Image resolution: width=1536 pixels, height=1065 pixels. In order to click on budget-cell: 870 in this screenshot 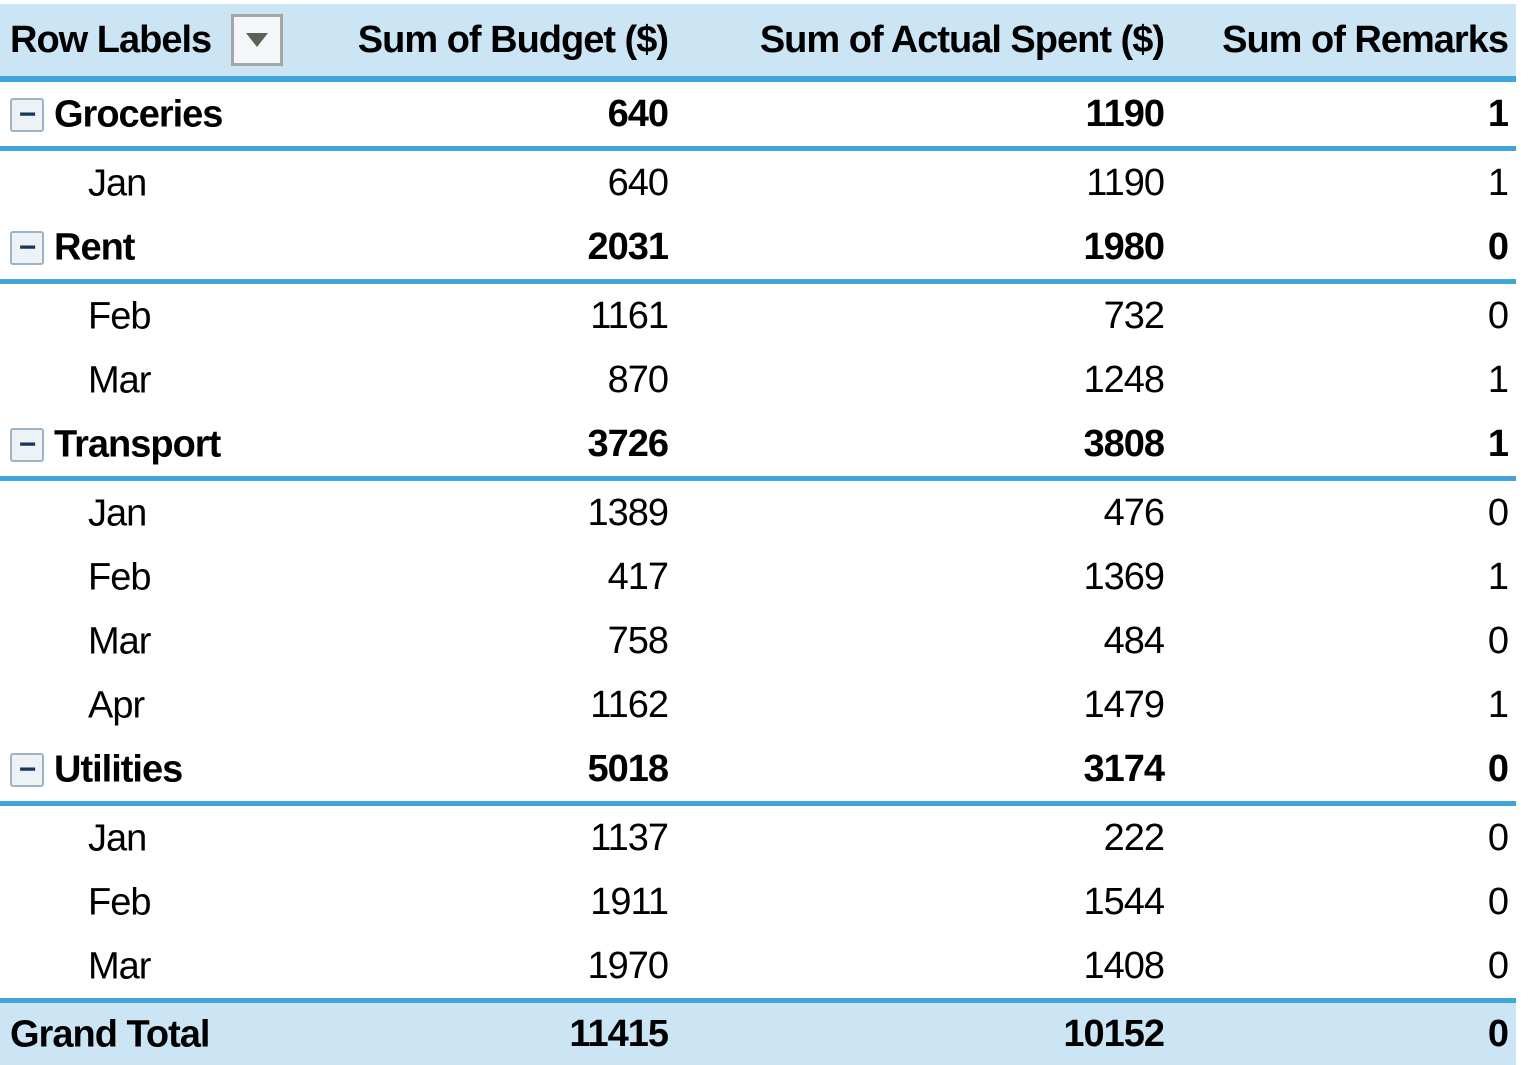, I will do `click(488, 380)`.